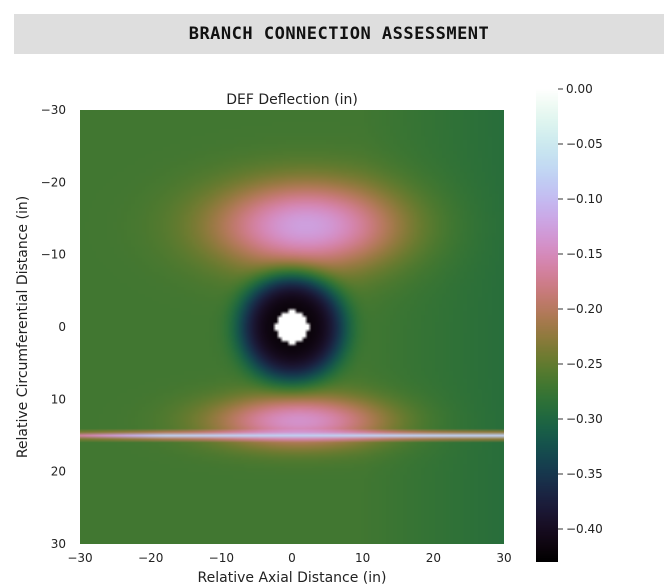  Describe the element at coordinates (584, 254) in the screenshot. I see `colorbar-tick-label: −0.15` at that location.